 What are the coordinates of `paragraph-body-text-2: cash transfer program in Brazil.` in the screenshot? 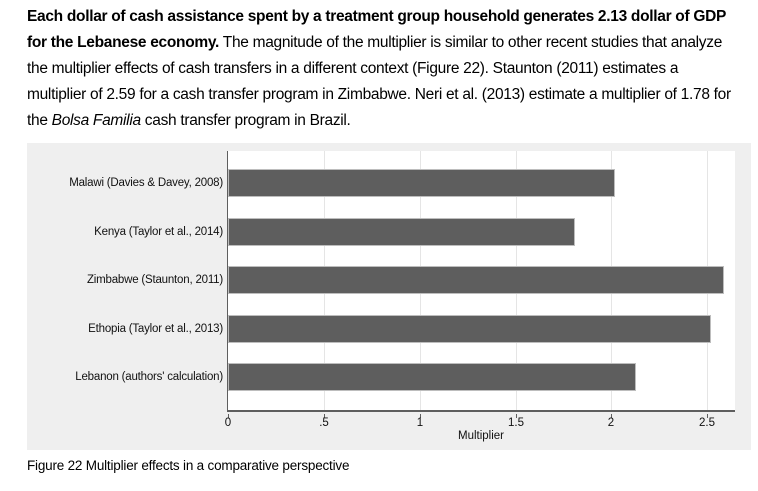 It's located at (245, 120).